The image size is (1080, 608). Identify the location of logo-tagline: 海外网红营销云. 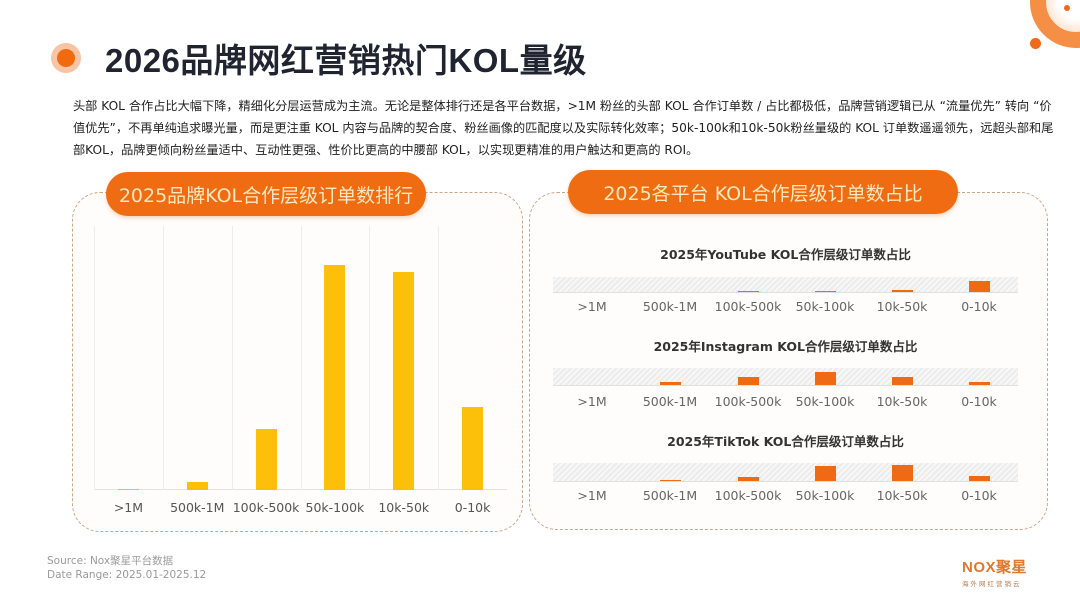
(992, 584).